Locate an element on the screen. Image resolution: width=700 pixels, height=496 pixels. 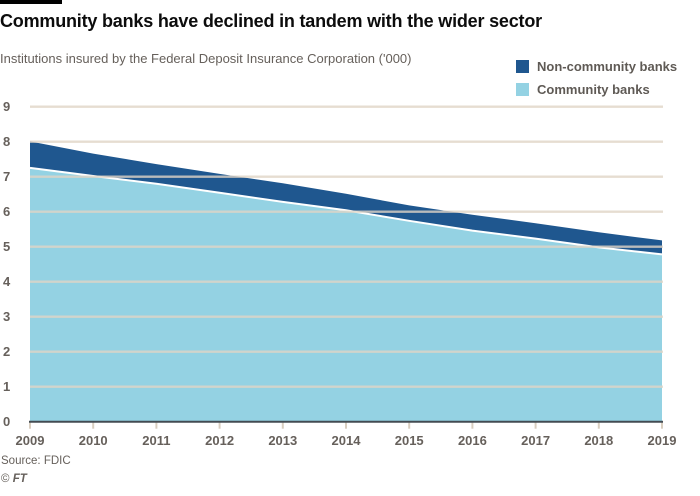
y-tick-label: 1 is located at coordinates (6, 386).